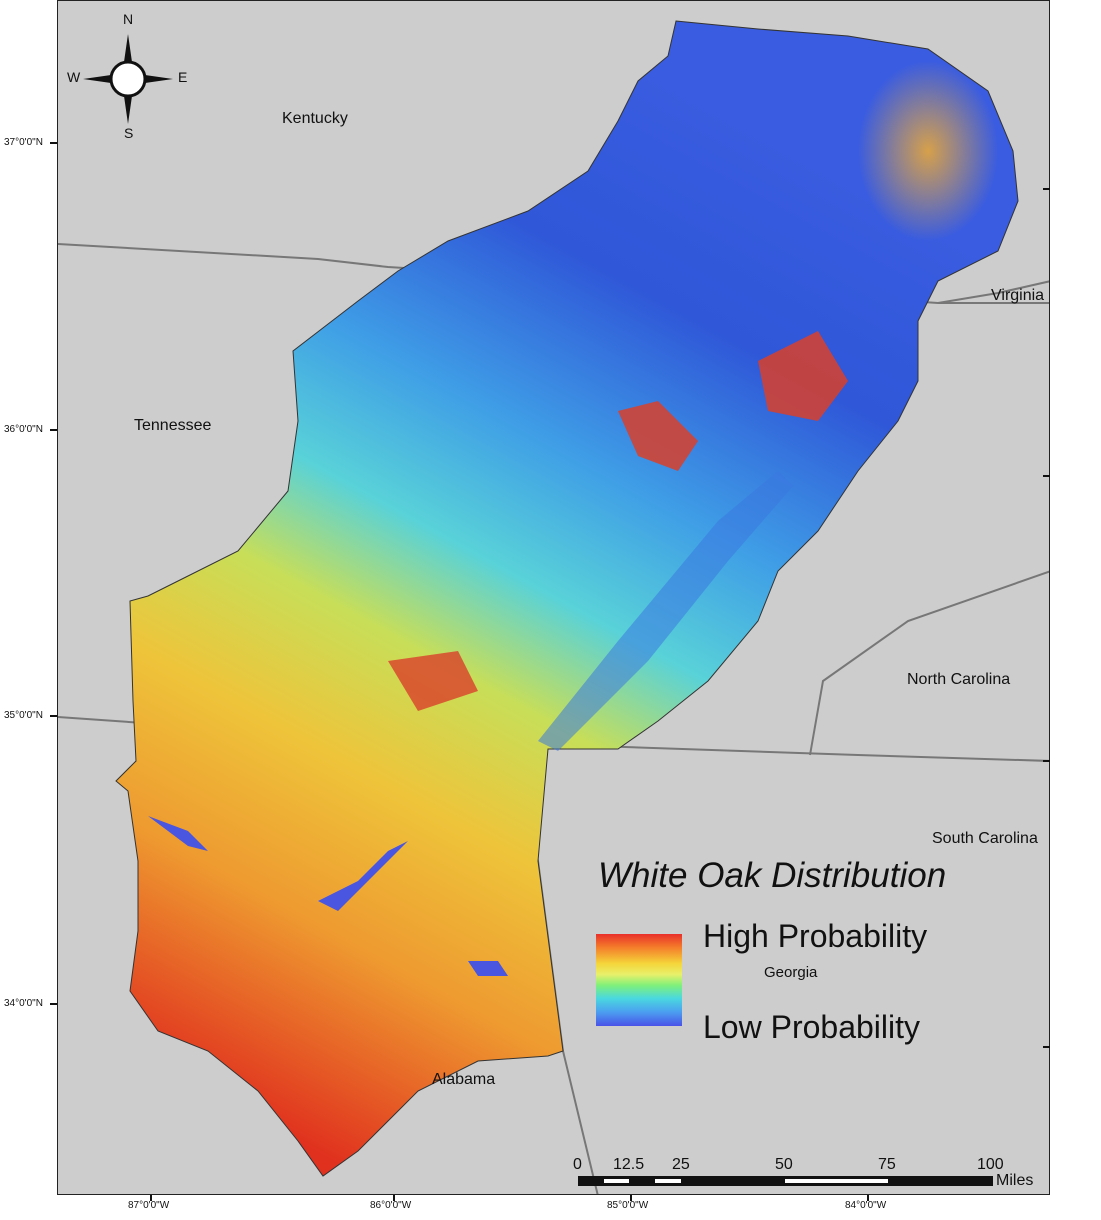 This screenshot has height=1220, width=1101. Describe the element at coordinates (23, 1003) in the screenshot. I see `lat-label-34: 34°0'0"N` at that location.